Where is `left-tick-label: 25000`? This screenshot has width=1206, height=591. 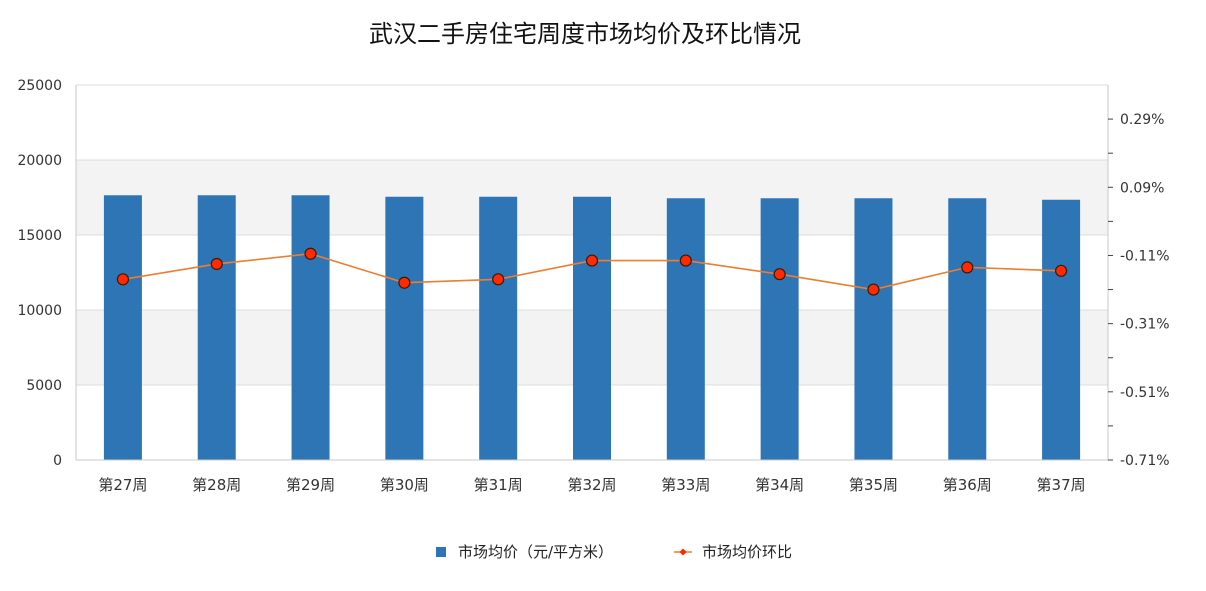 left-tick-label: 25000 is located at coordinates (39, 86).